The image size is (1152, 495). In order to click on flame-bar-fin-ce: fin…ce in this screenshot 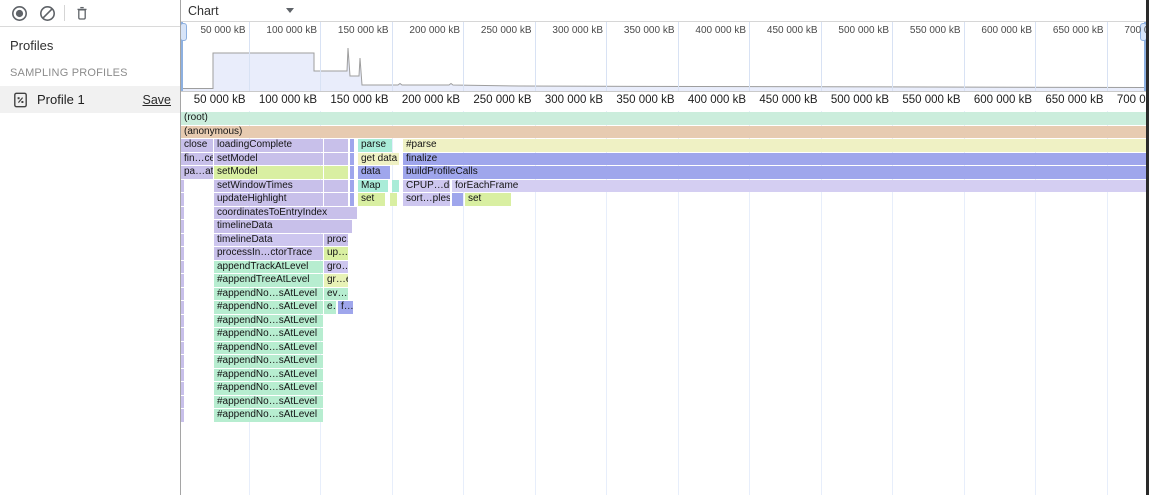, I will do `click(197, 158)`.